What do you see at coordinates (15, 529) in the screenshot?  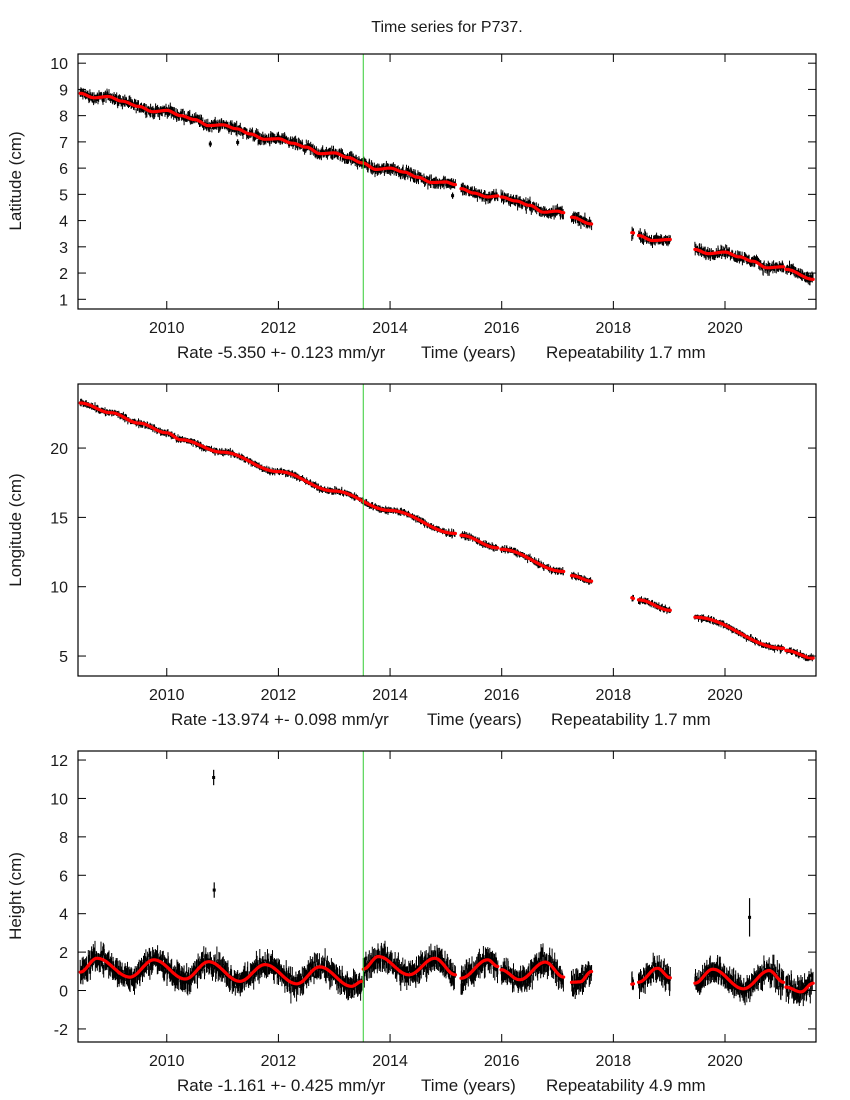 I see `y-axis-label: Longitude (cm)` at bounding box center [15, 529].